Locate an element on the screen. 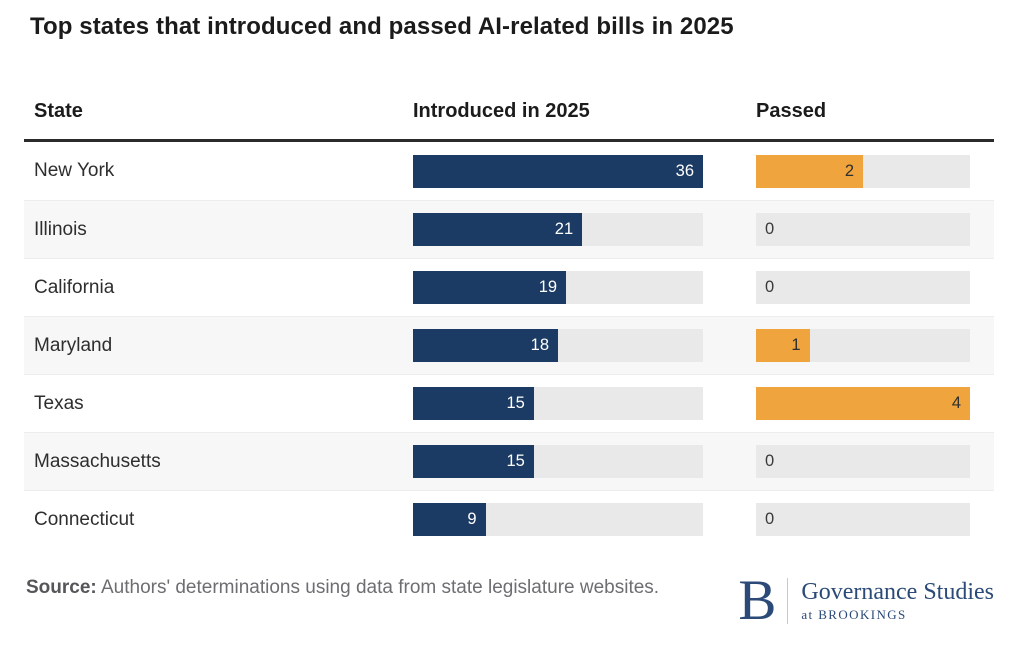  passed-bar: 2 is located at coordinates (809, 171).